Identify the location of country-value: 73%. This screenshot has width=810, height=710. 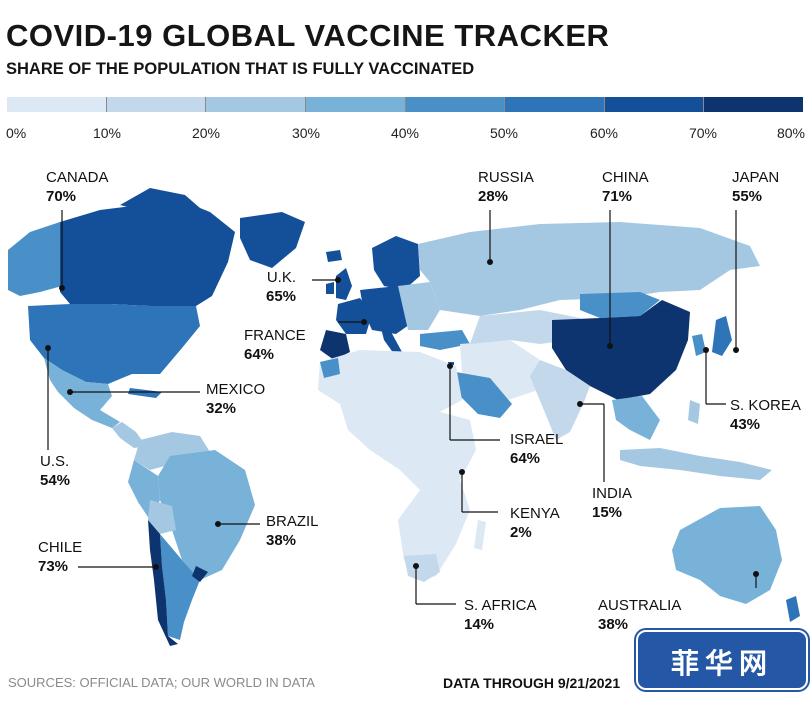
(53, 566).